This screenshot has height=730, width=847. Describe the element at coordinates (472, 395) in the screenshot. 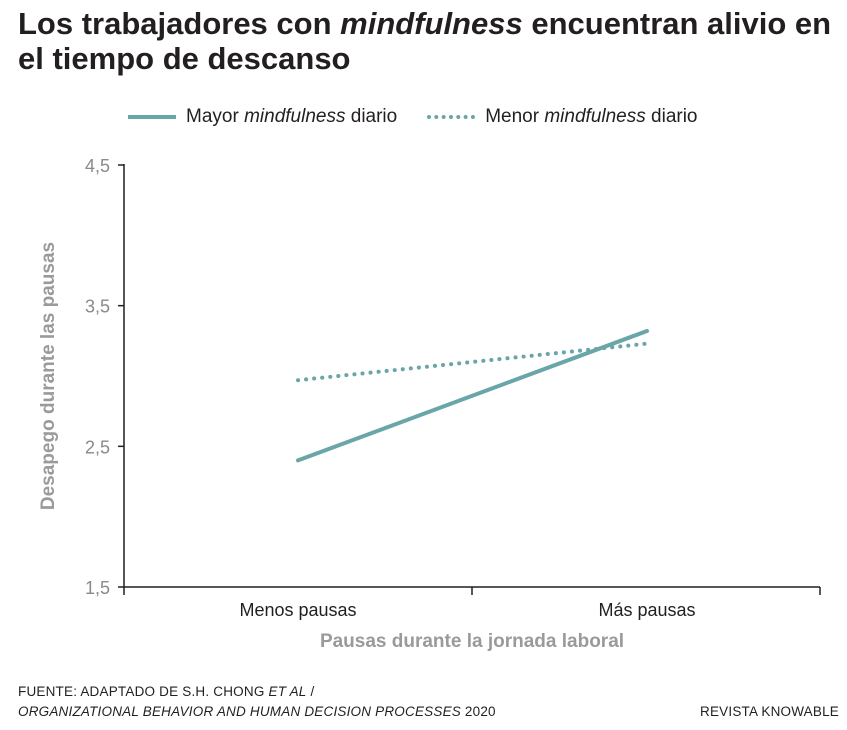

I see `series-line-mayor` at that location.